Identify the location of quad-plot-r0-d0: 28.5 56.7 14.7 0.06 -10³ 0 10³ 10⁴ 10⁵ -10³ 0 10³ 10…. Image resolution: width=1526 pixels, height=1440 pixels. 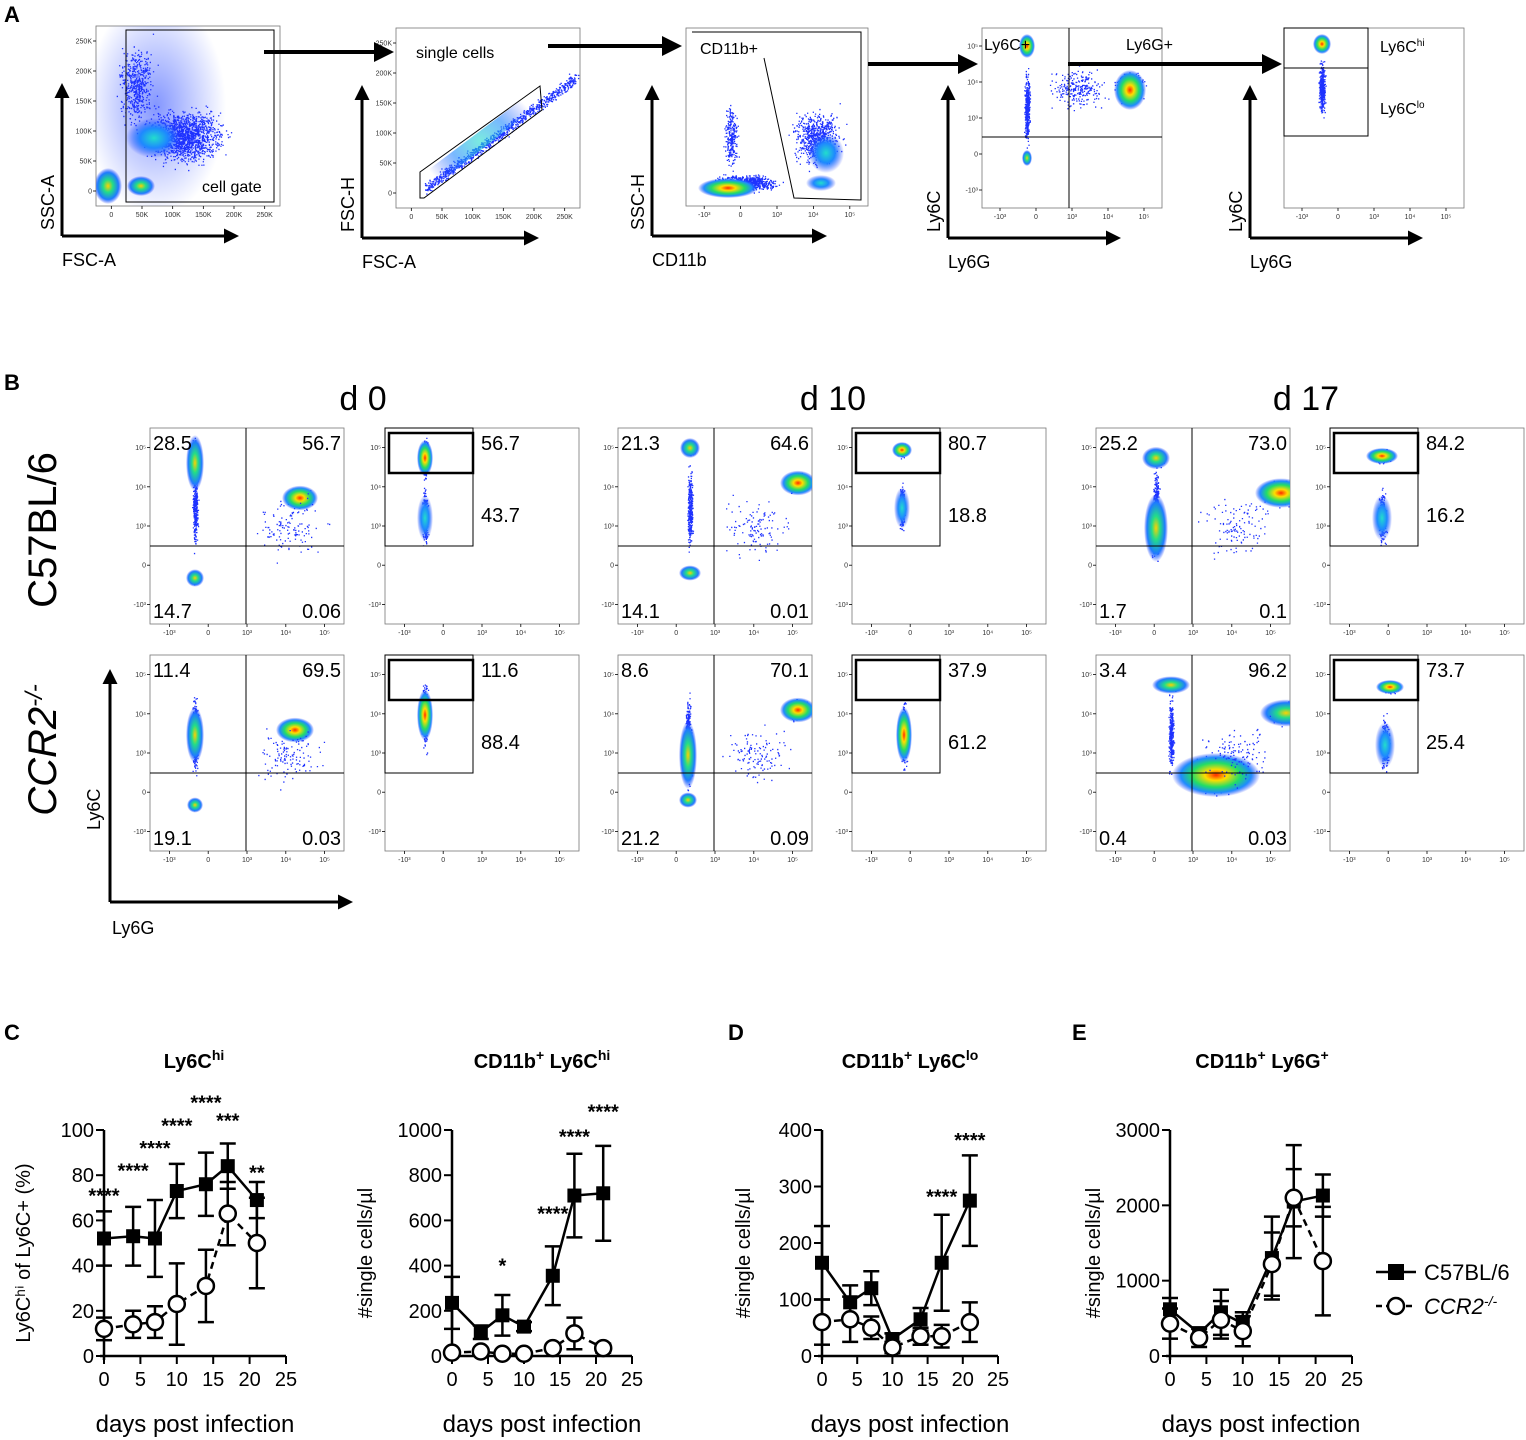
(239, 532).